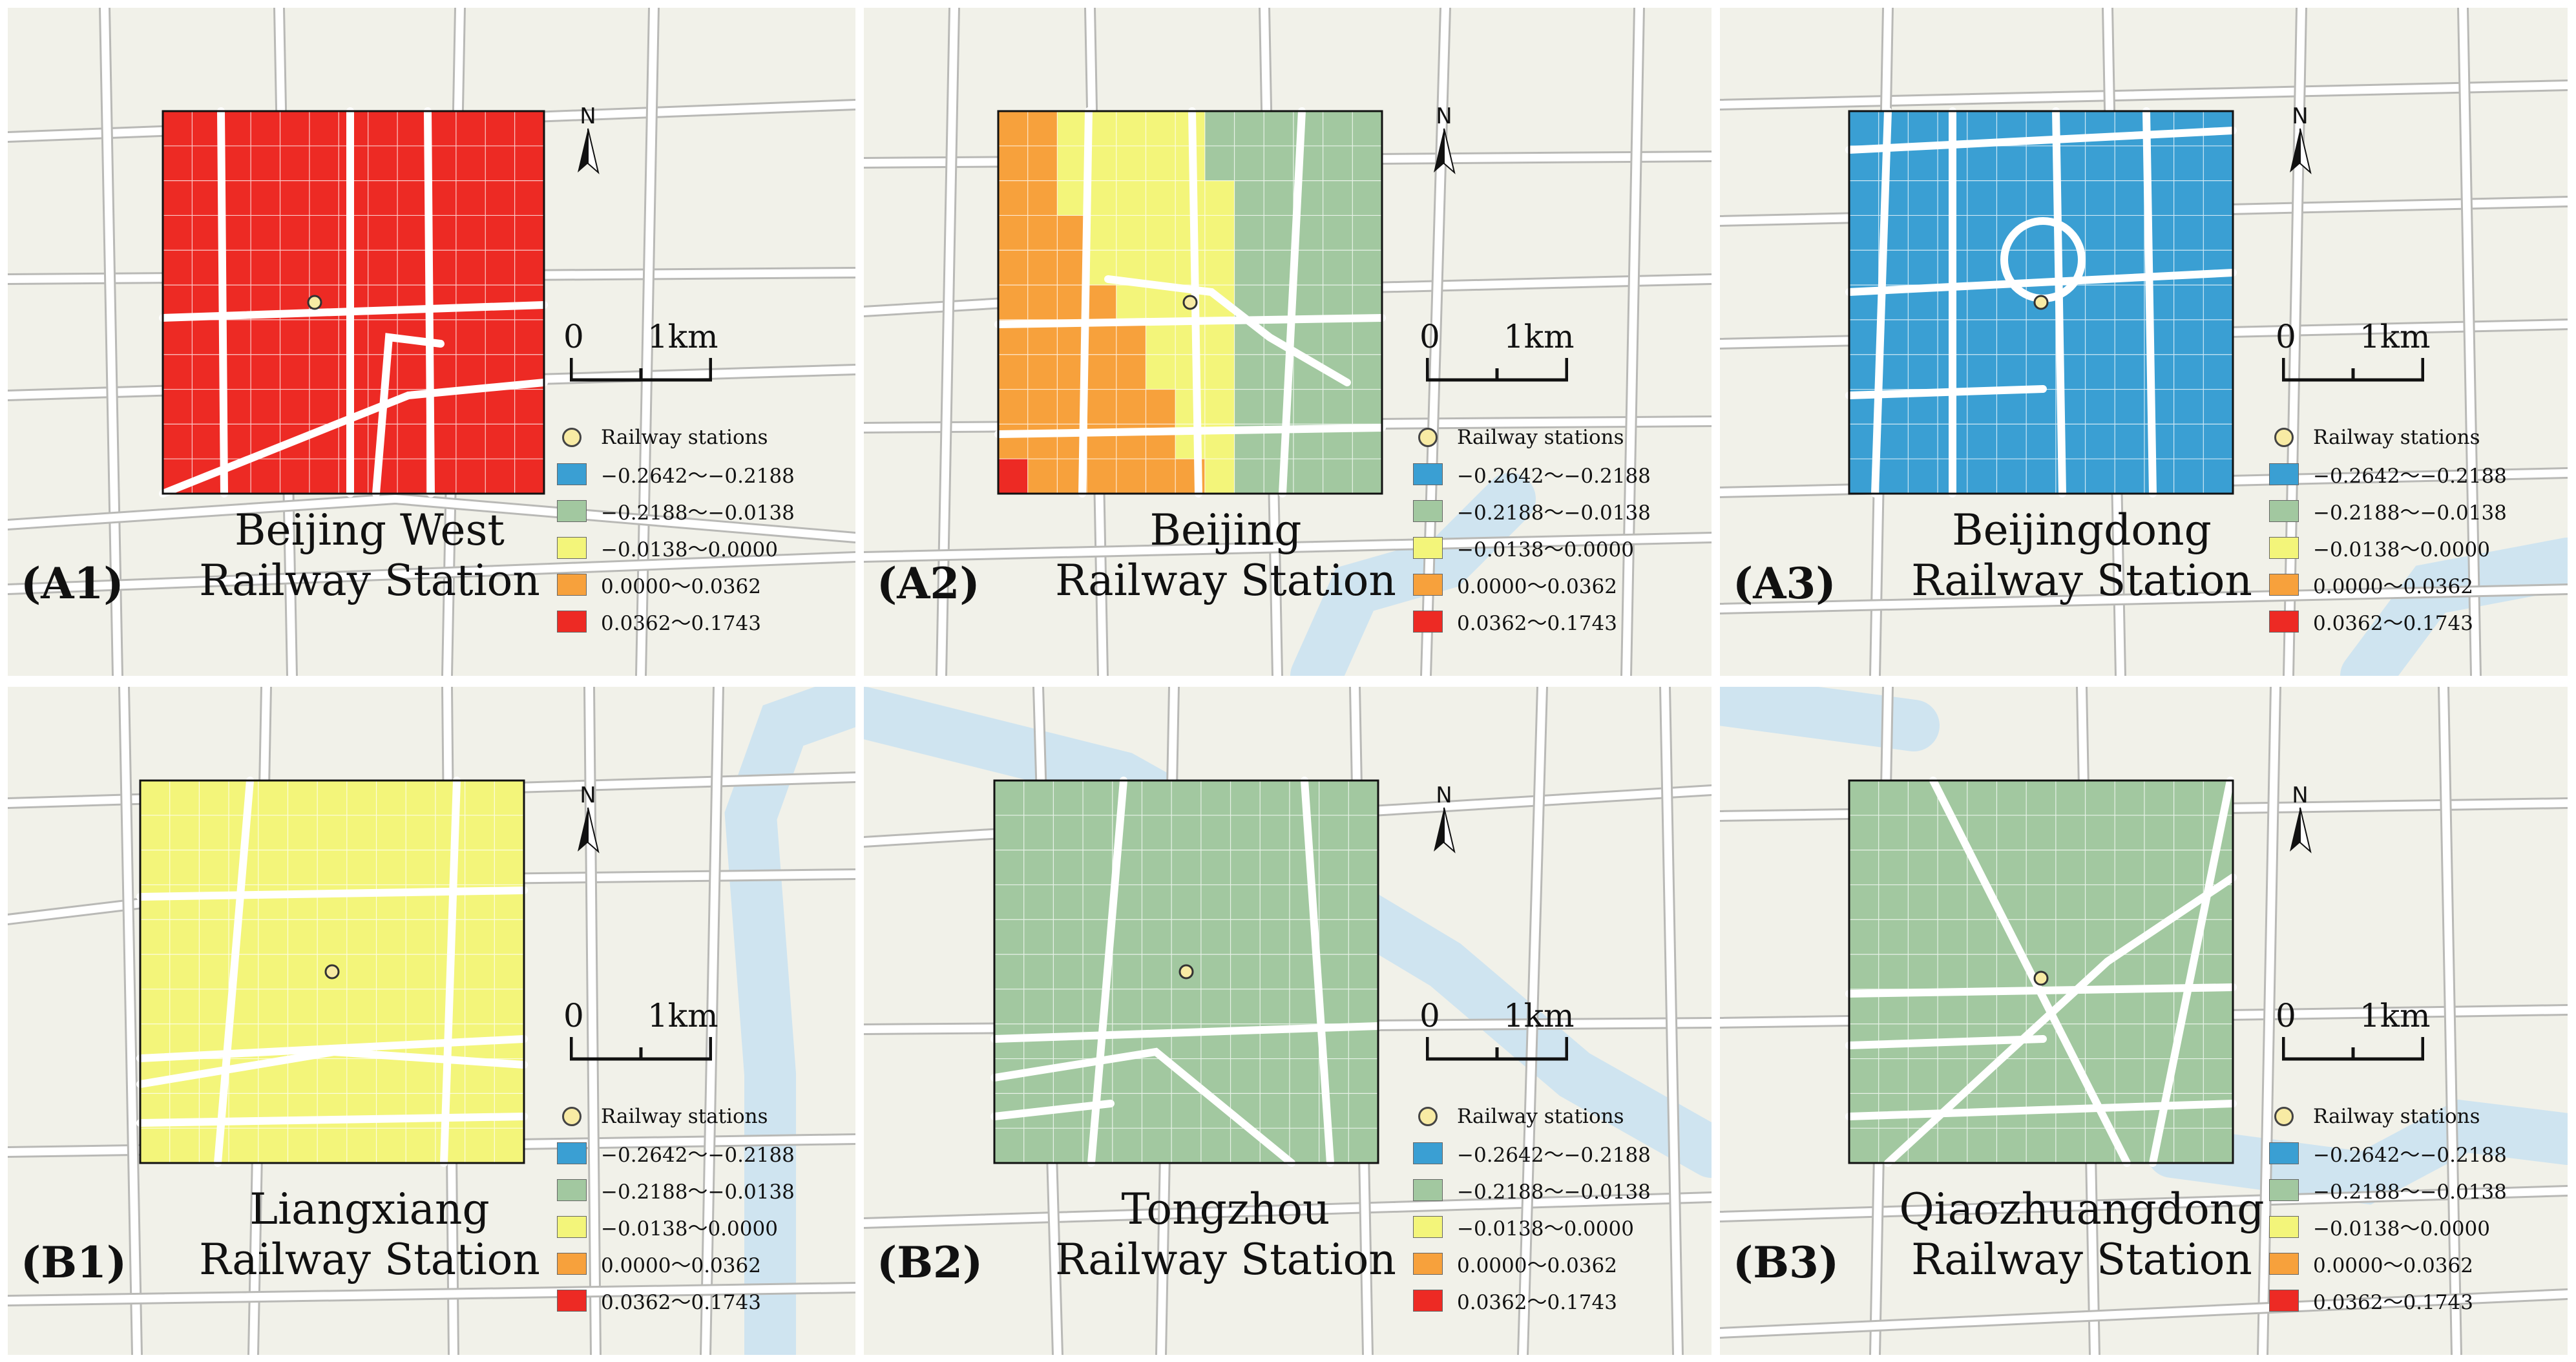 The height and width of the screenshot is (1362, 2576). I want to click on legend-item-station: Railway stations, so click(2411, 438).